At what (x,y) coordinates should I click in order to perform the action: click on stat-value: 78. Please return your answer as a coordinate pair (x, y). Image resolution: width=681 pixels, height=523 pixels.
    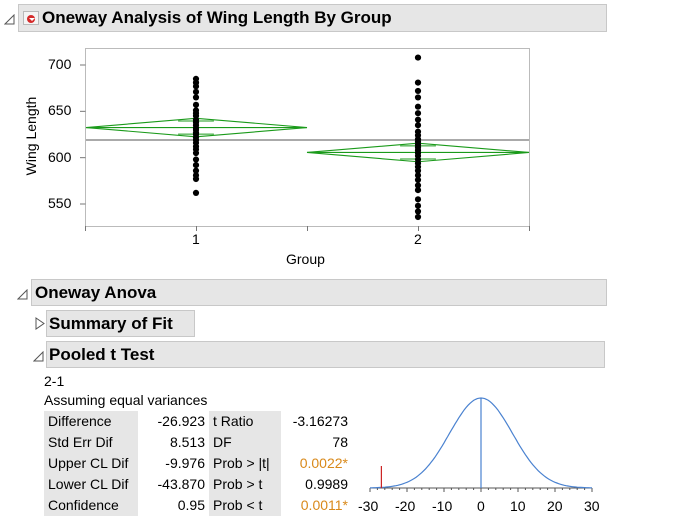
    Looking at the image, I should click on (340, 442).